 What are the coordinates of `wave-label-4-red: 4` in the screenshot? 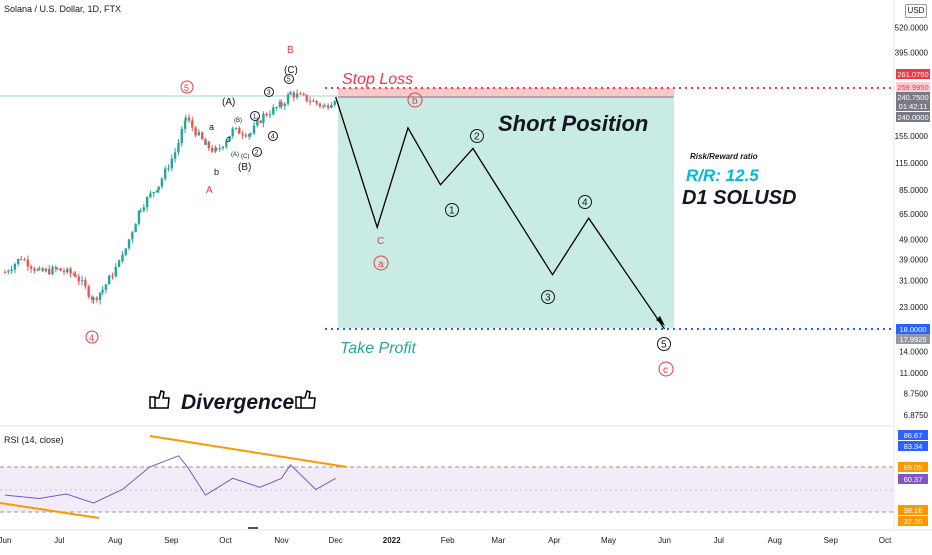 It's located at (91, 338).